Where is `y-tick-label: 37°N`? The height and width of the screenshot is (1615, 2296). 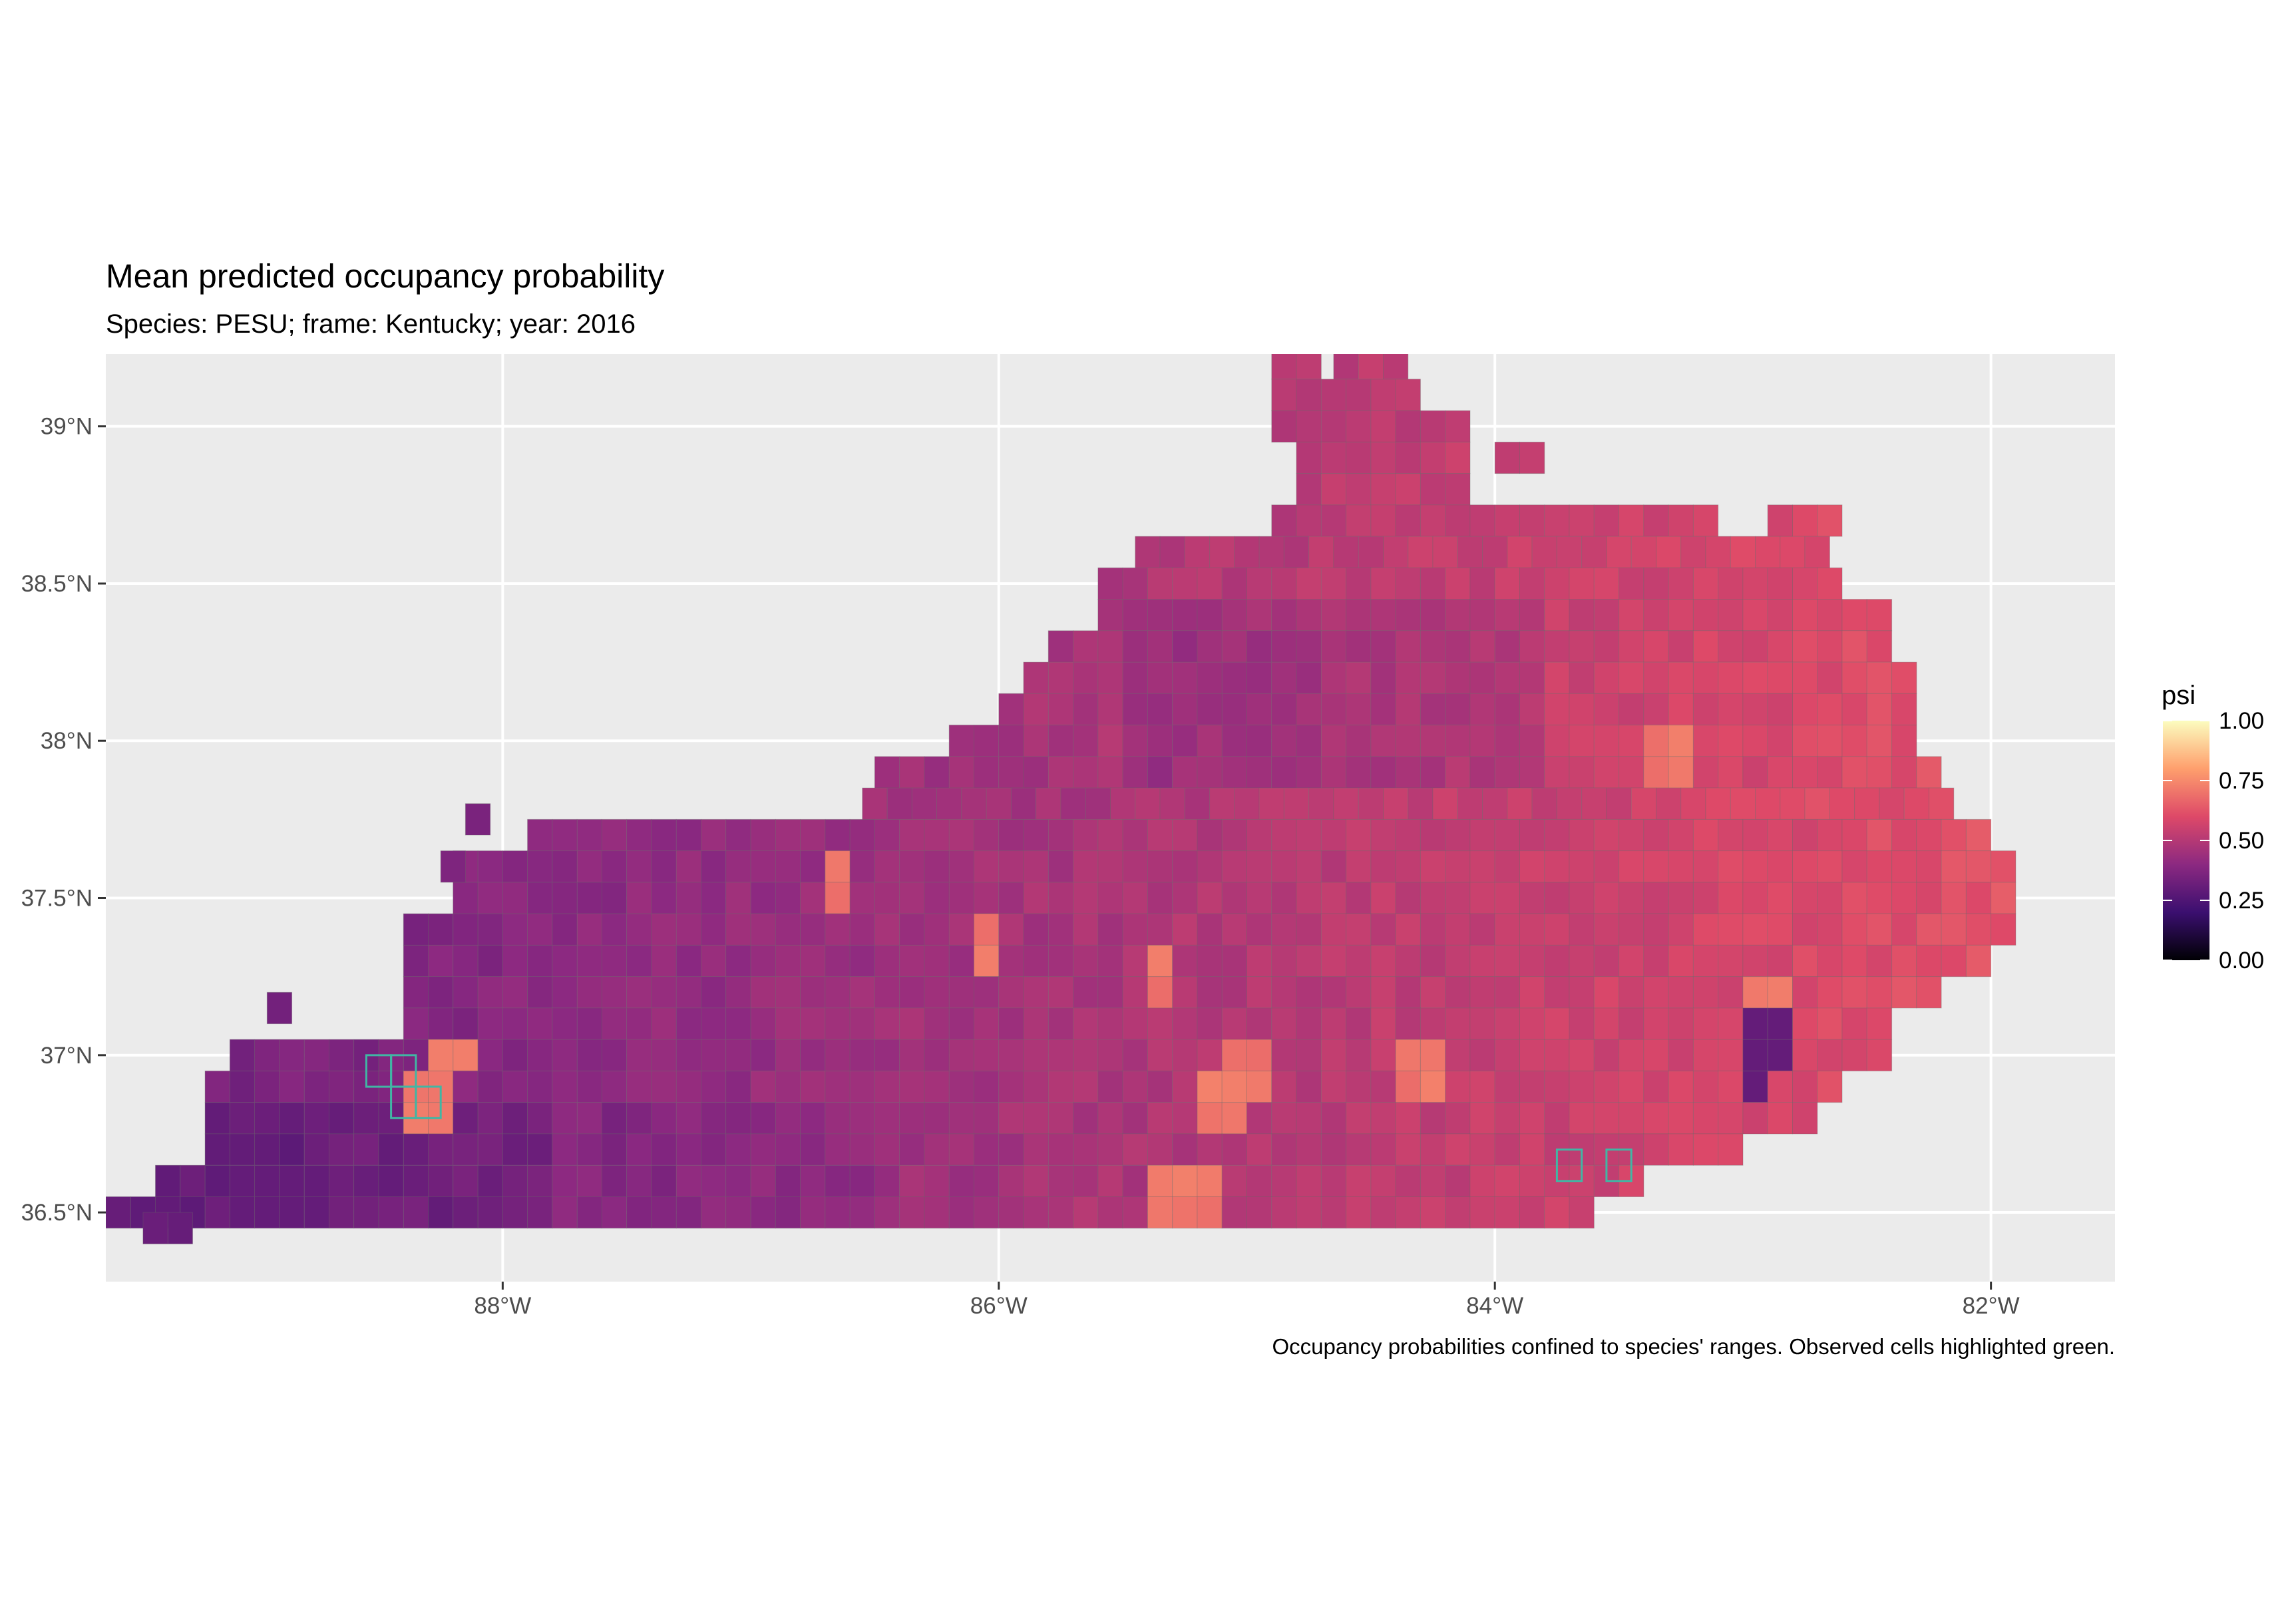
y-tick-label: 37°N is located at coordinates (67, 1056).